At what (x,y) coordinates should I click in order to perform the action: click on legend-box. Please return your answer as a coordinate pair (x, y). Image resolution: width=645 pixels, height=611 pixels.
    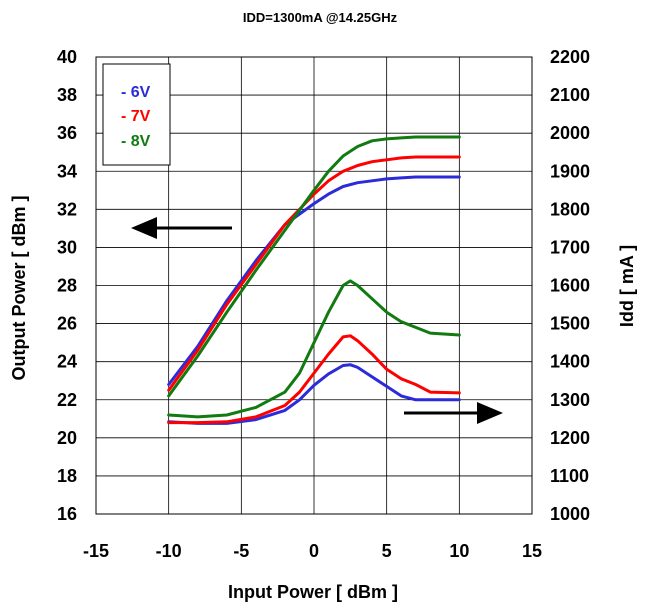
    Looking at the image, I should click on (136, 114).